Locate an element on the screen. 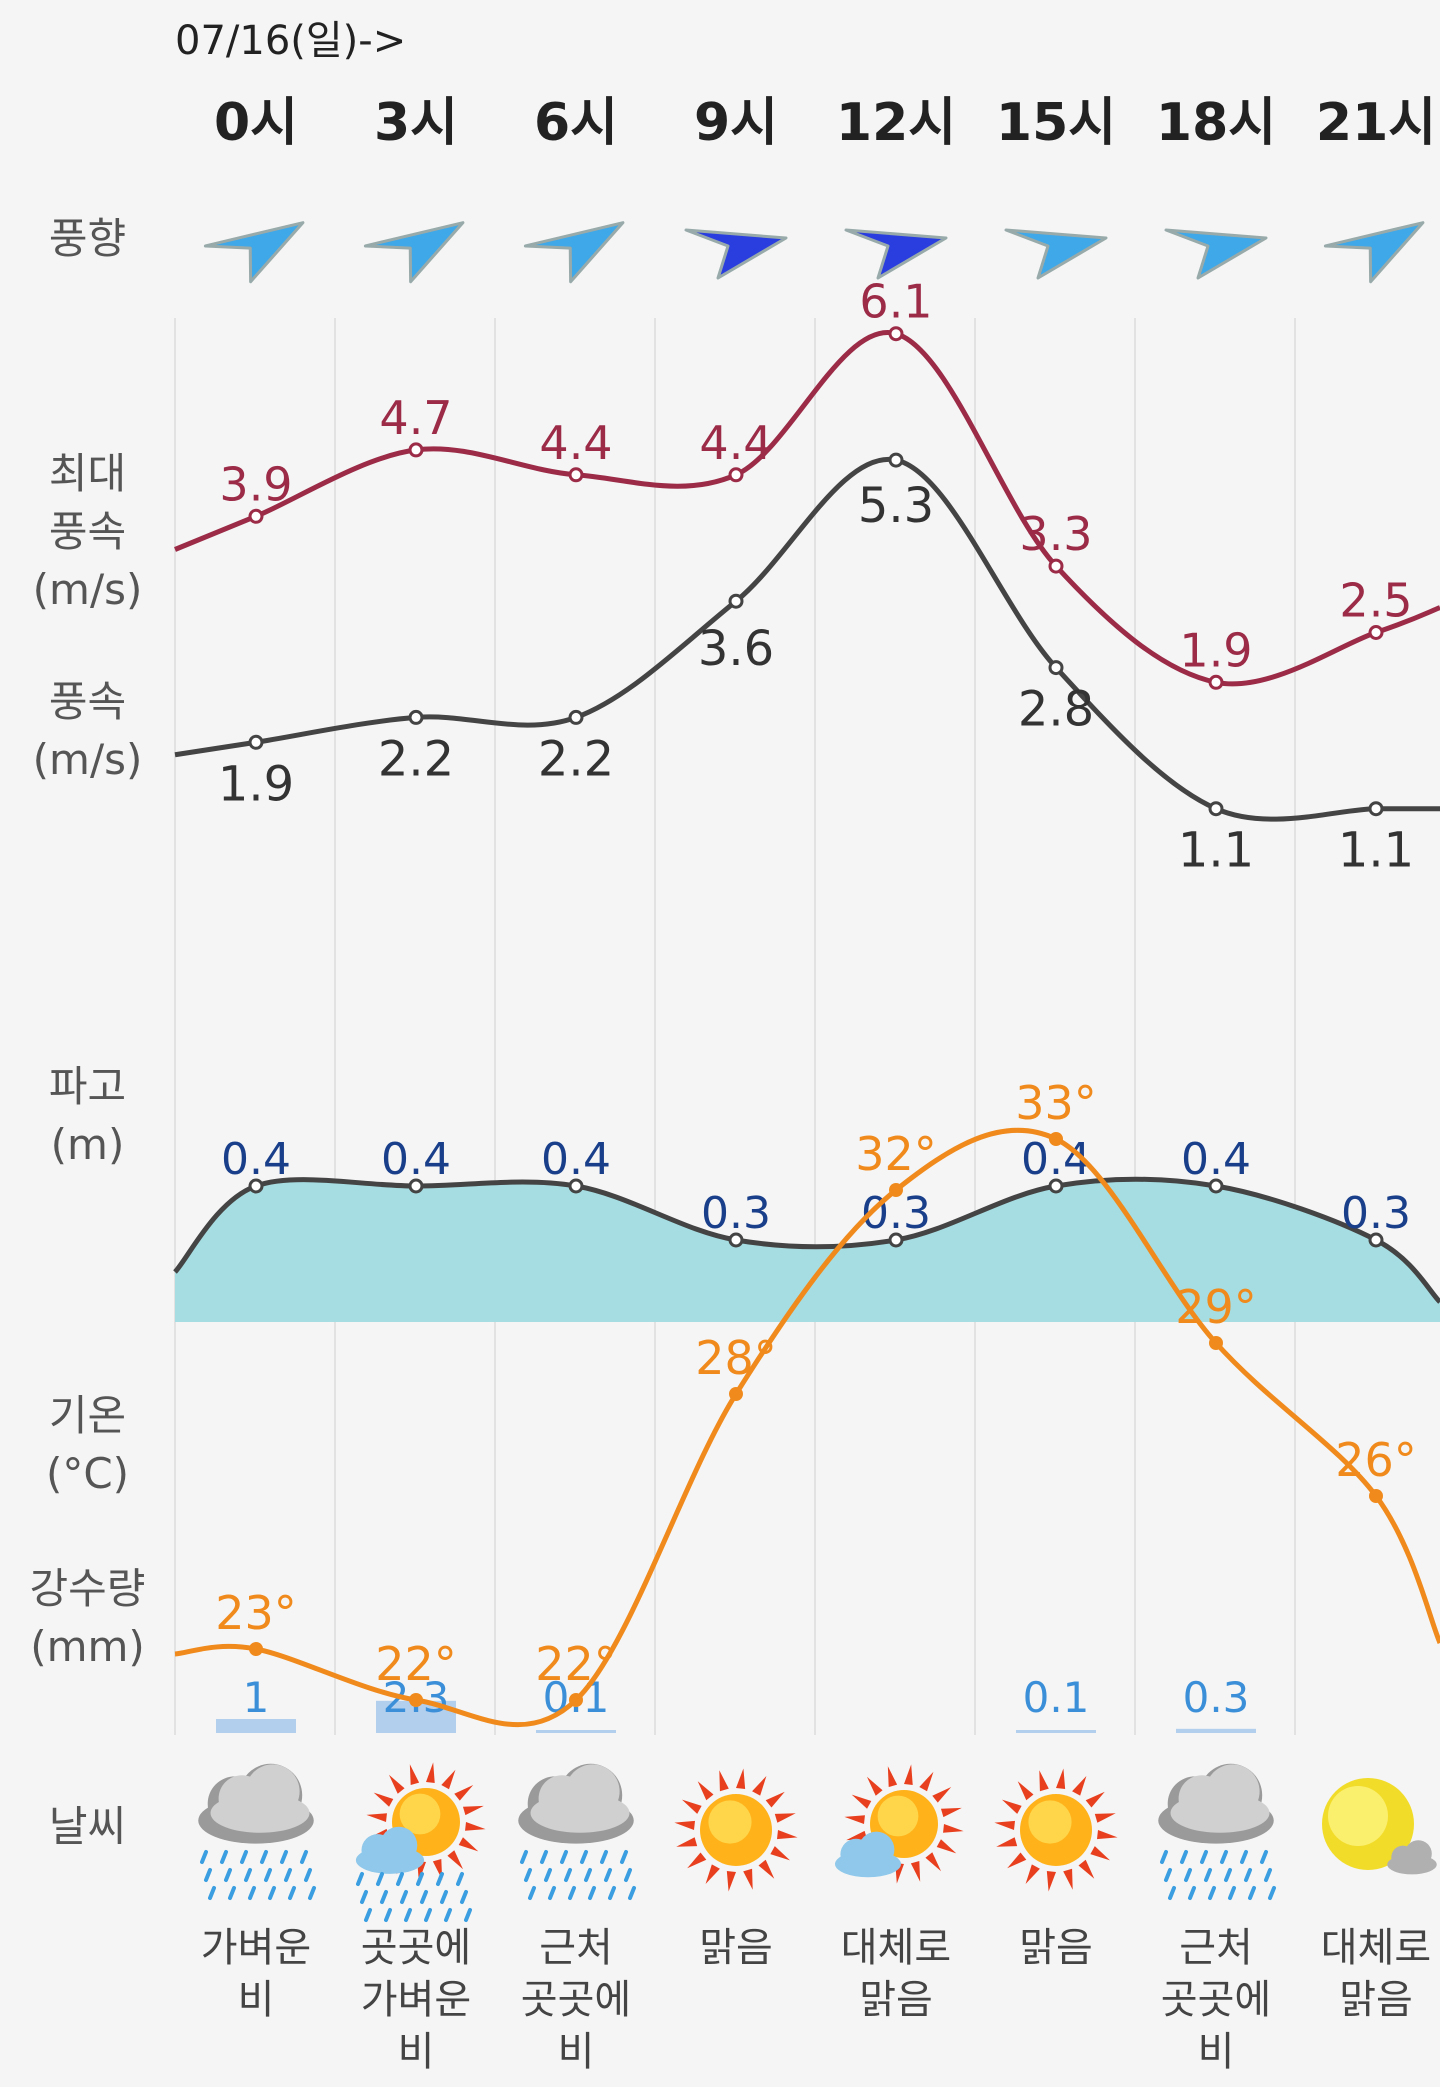 The image size is (1440, 2087). wind-arrow-shape is located at coordinates (1216, 254).